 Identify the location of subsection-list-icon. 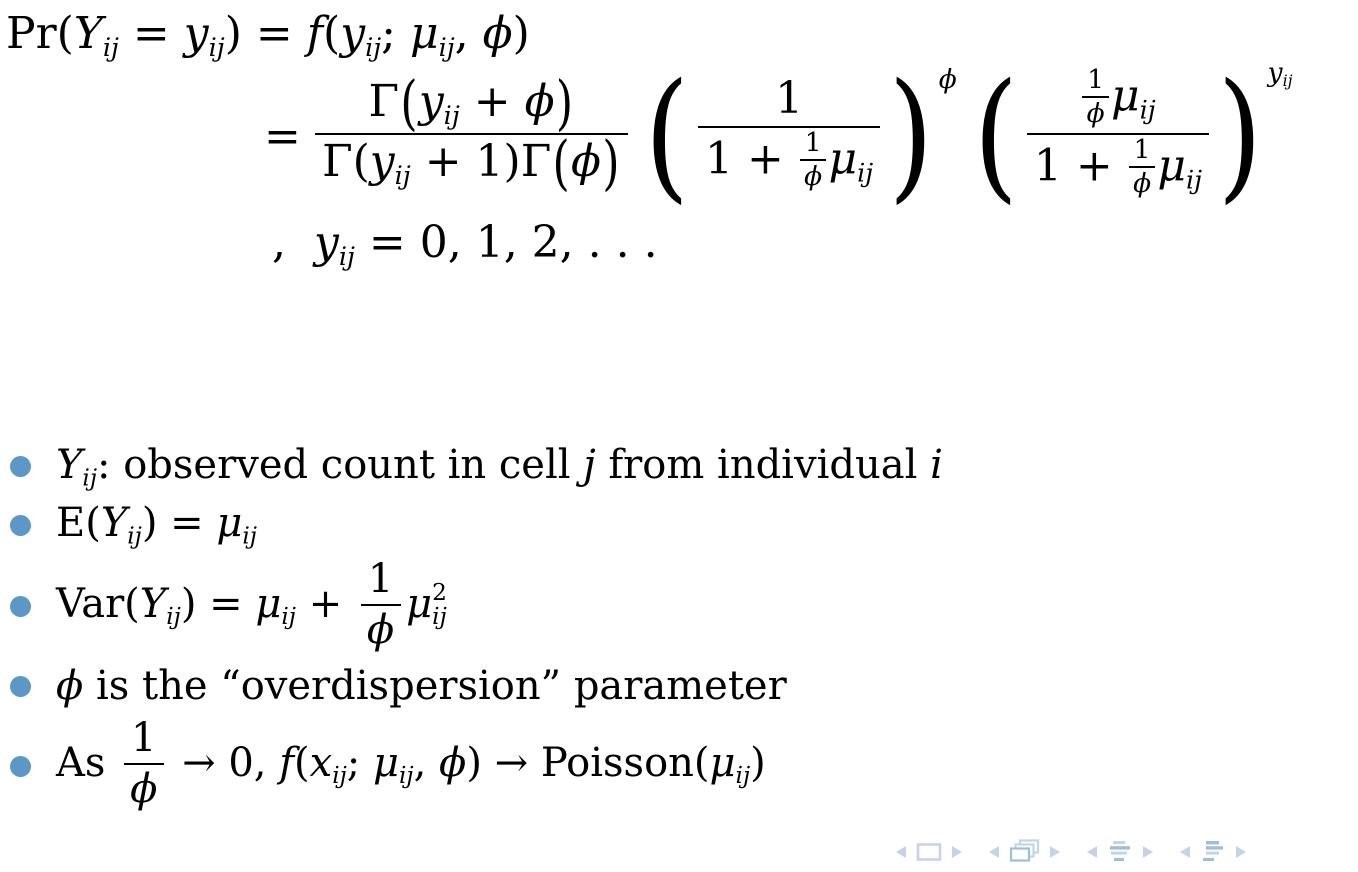
(1213, 851).